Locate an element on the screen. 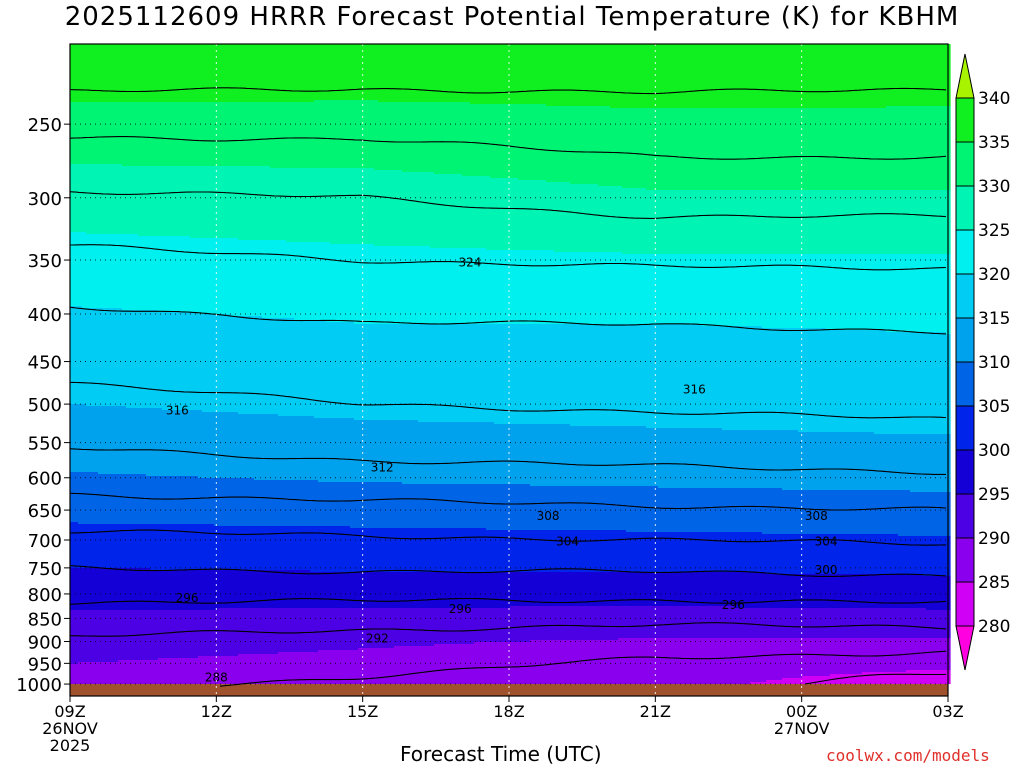  y-tick-label: 550 is located at coordinates (45, 444).